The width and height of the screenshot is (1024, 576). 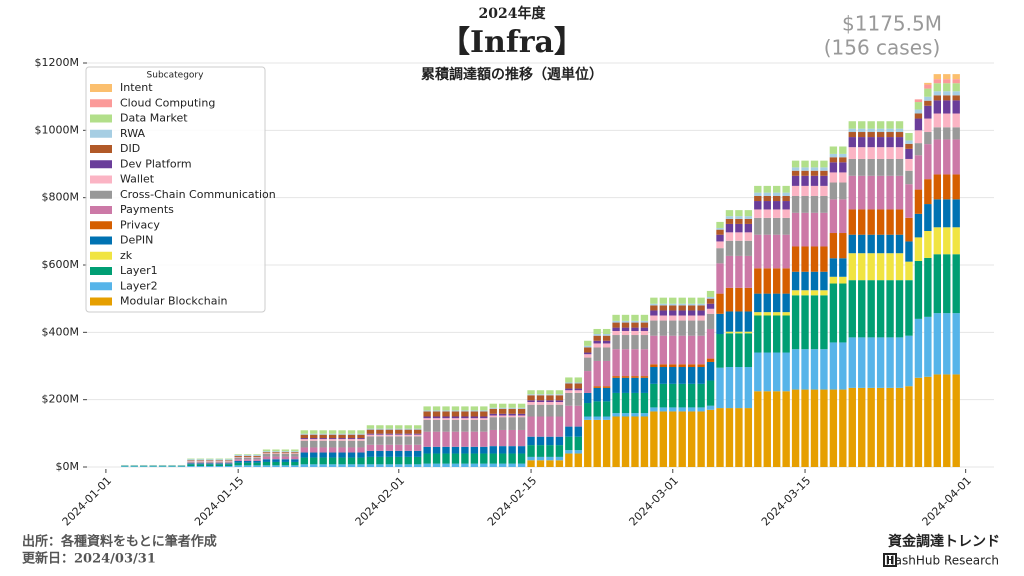 What do you see at coordinates (176, 76) in the screenshot?
I see `legend-title: Subcategory` at bounding box center [176, 76].